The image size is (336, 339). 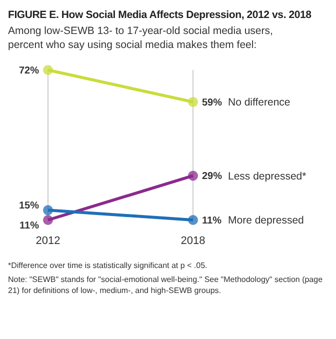 What do you see at coordinates (193, 240) in the screenshot?
I see `x-tick-label: 2018` at bounding box center [193, 240].